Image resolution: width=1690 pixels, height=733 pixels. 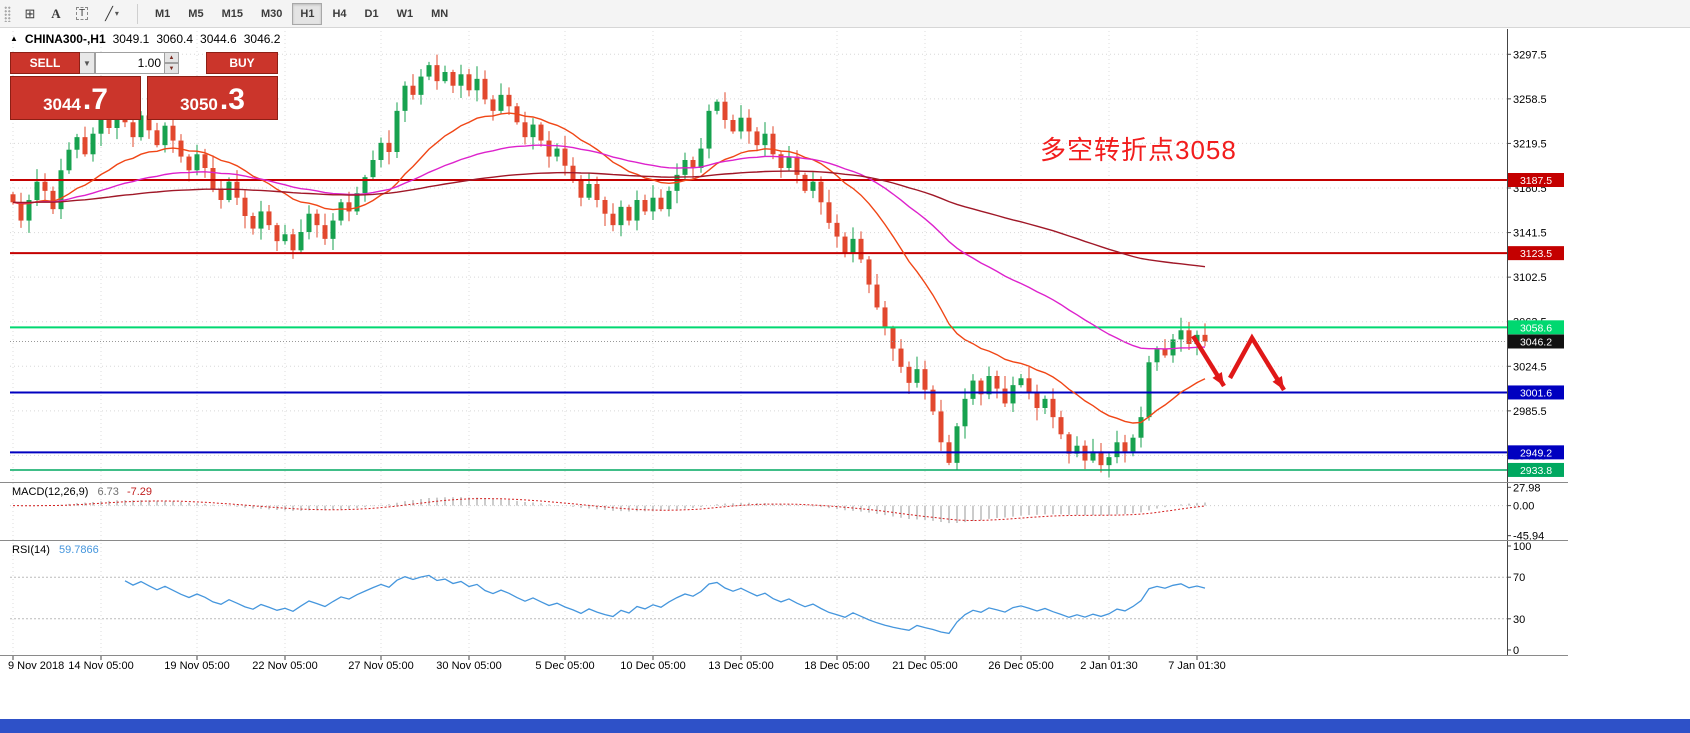 I want to click on collapse-trade-panel-icon: ▲, so click(x=14, y=38).